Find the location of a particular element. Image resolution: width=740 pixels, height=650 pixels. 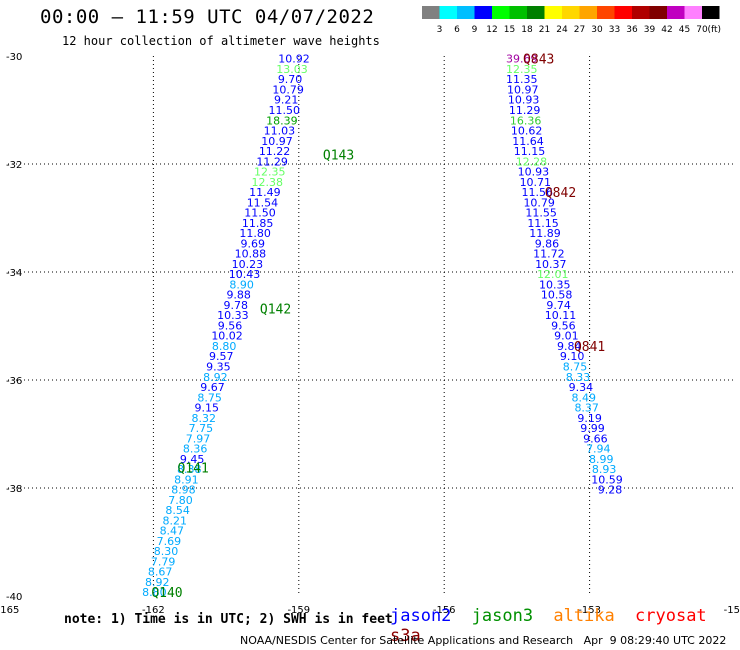

wave-height-label: 9.57 is located at coordinates (221, 356).